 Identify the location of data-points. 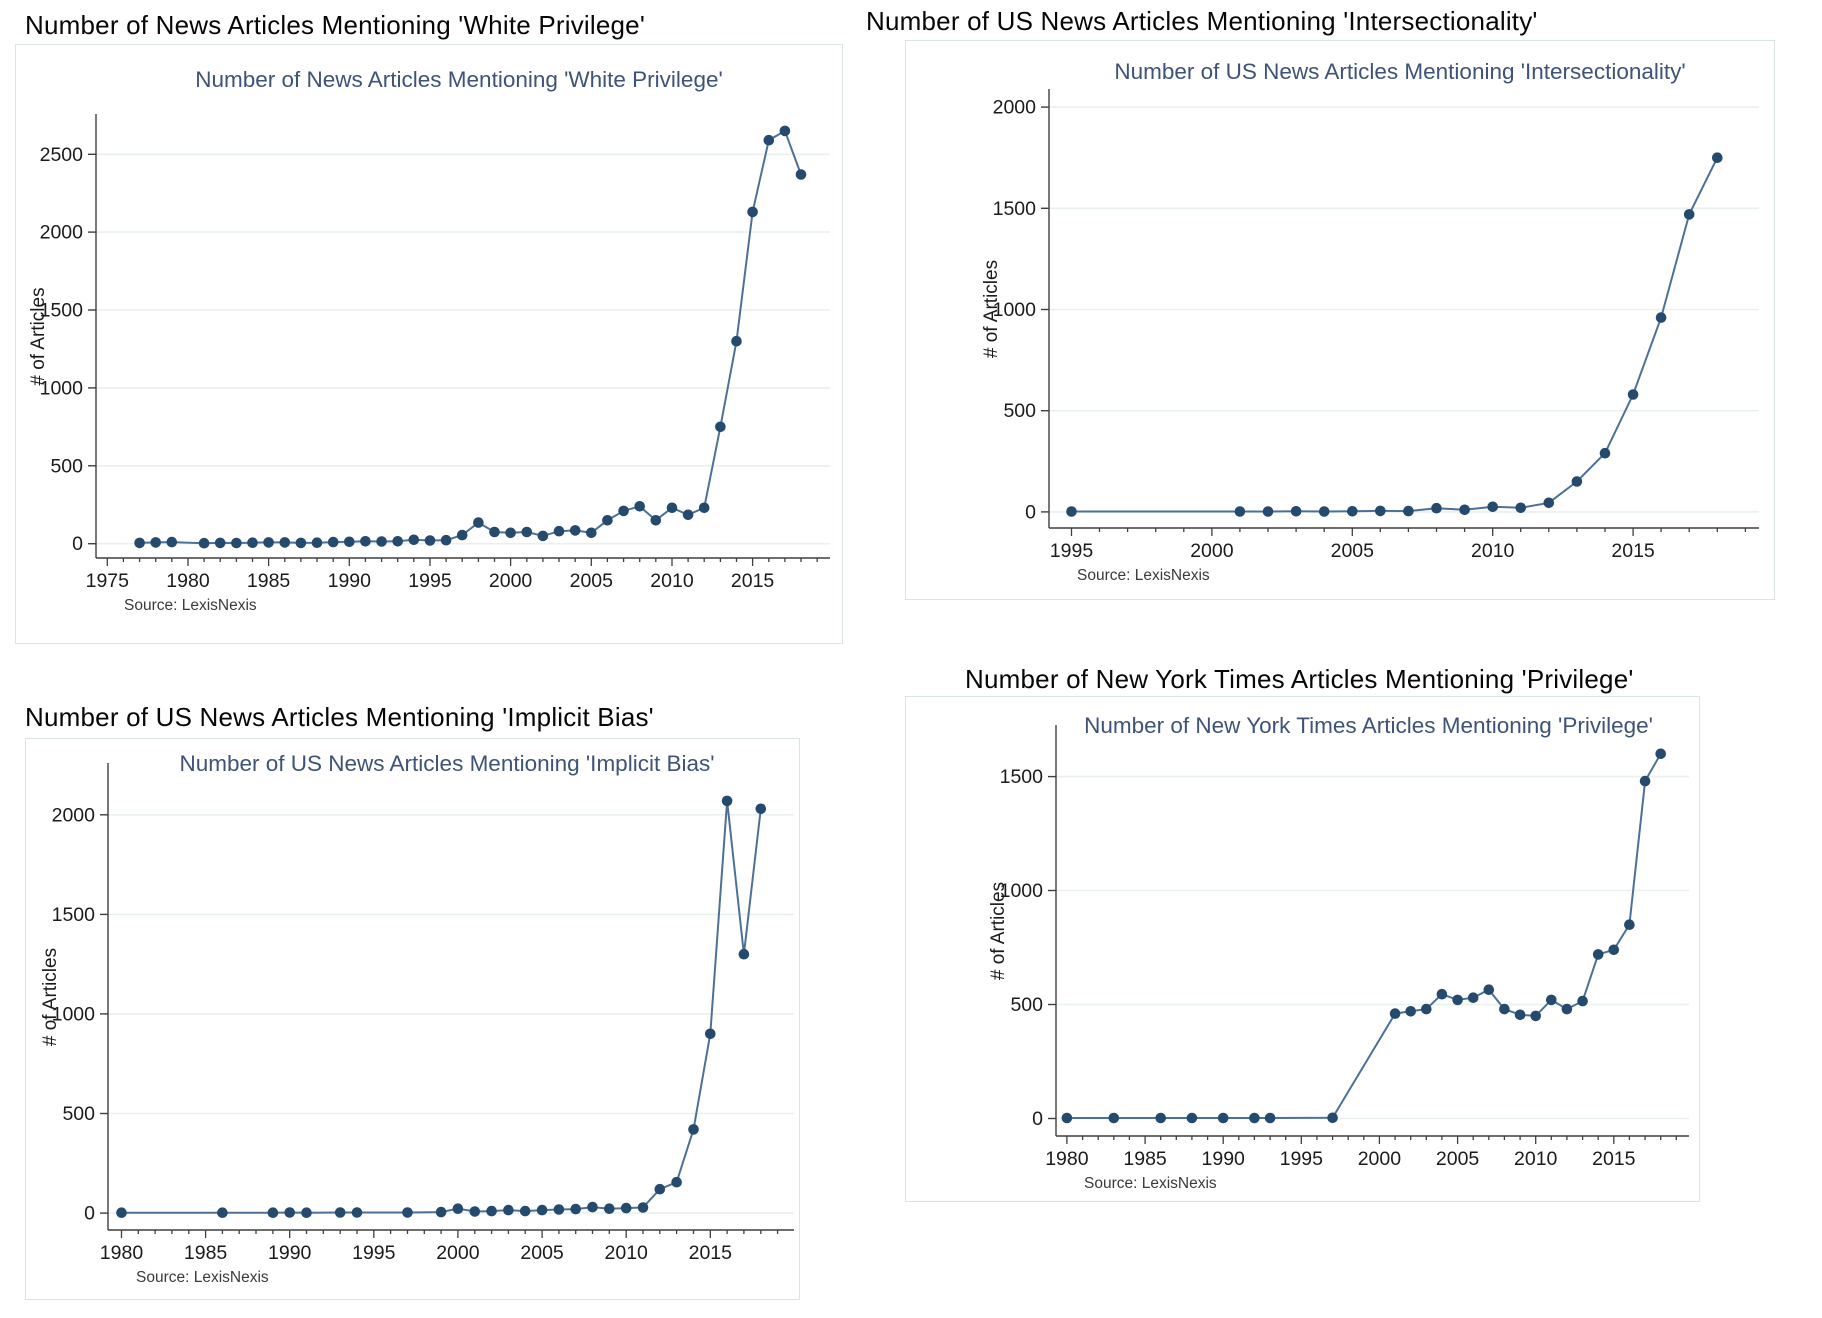
(470, 337).